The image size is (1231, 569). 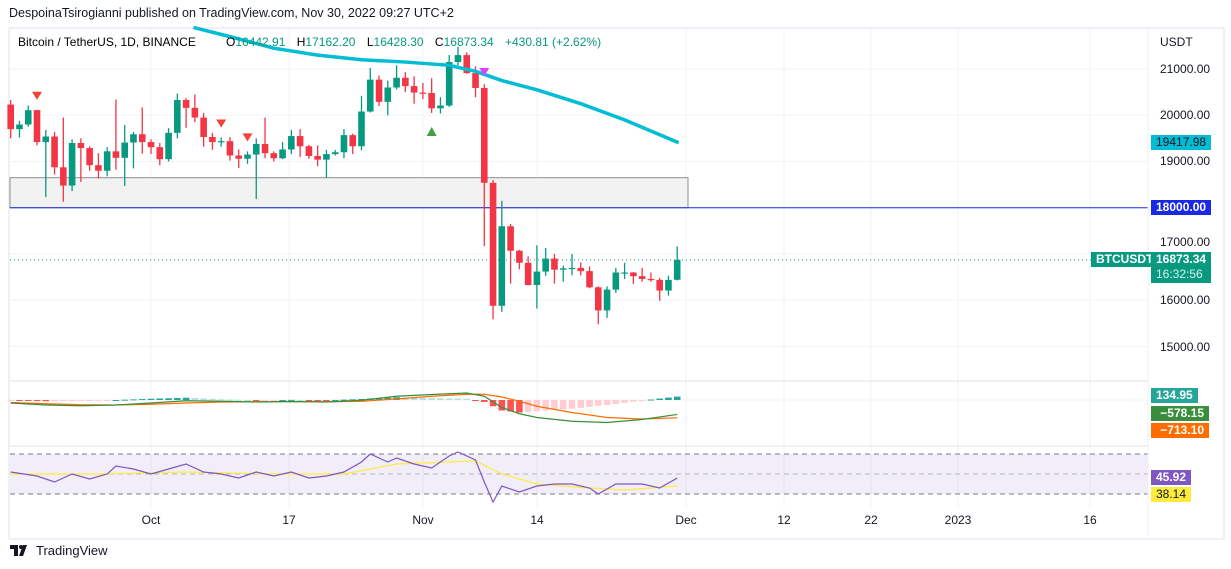 What do you see at coordinates (230, 42) in the screenshot?
I see `legend-open-label: O` at bounding box center [230, 42].